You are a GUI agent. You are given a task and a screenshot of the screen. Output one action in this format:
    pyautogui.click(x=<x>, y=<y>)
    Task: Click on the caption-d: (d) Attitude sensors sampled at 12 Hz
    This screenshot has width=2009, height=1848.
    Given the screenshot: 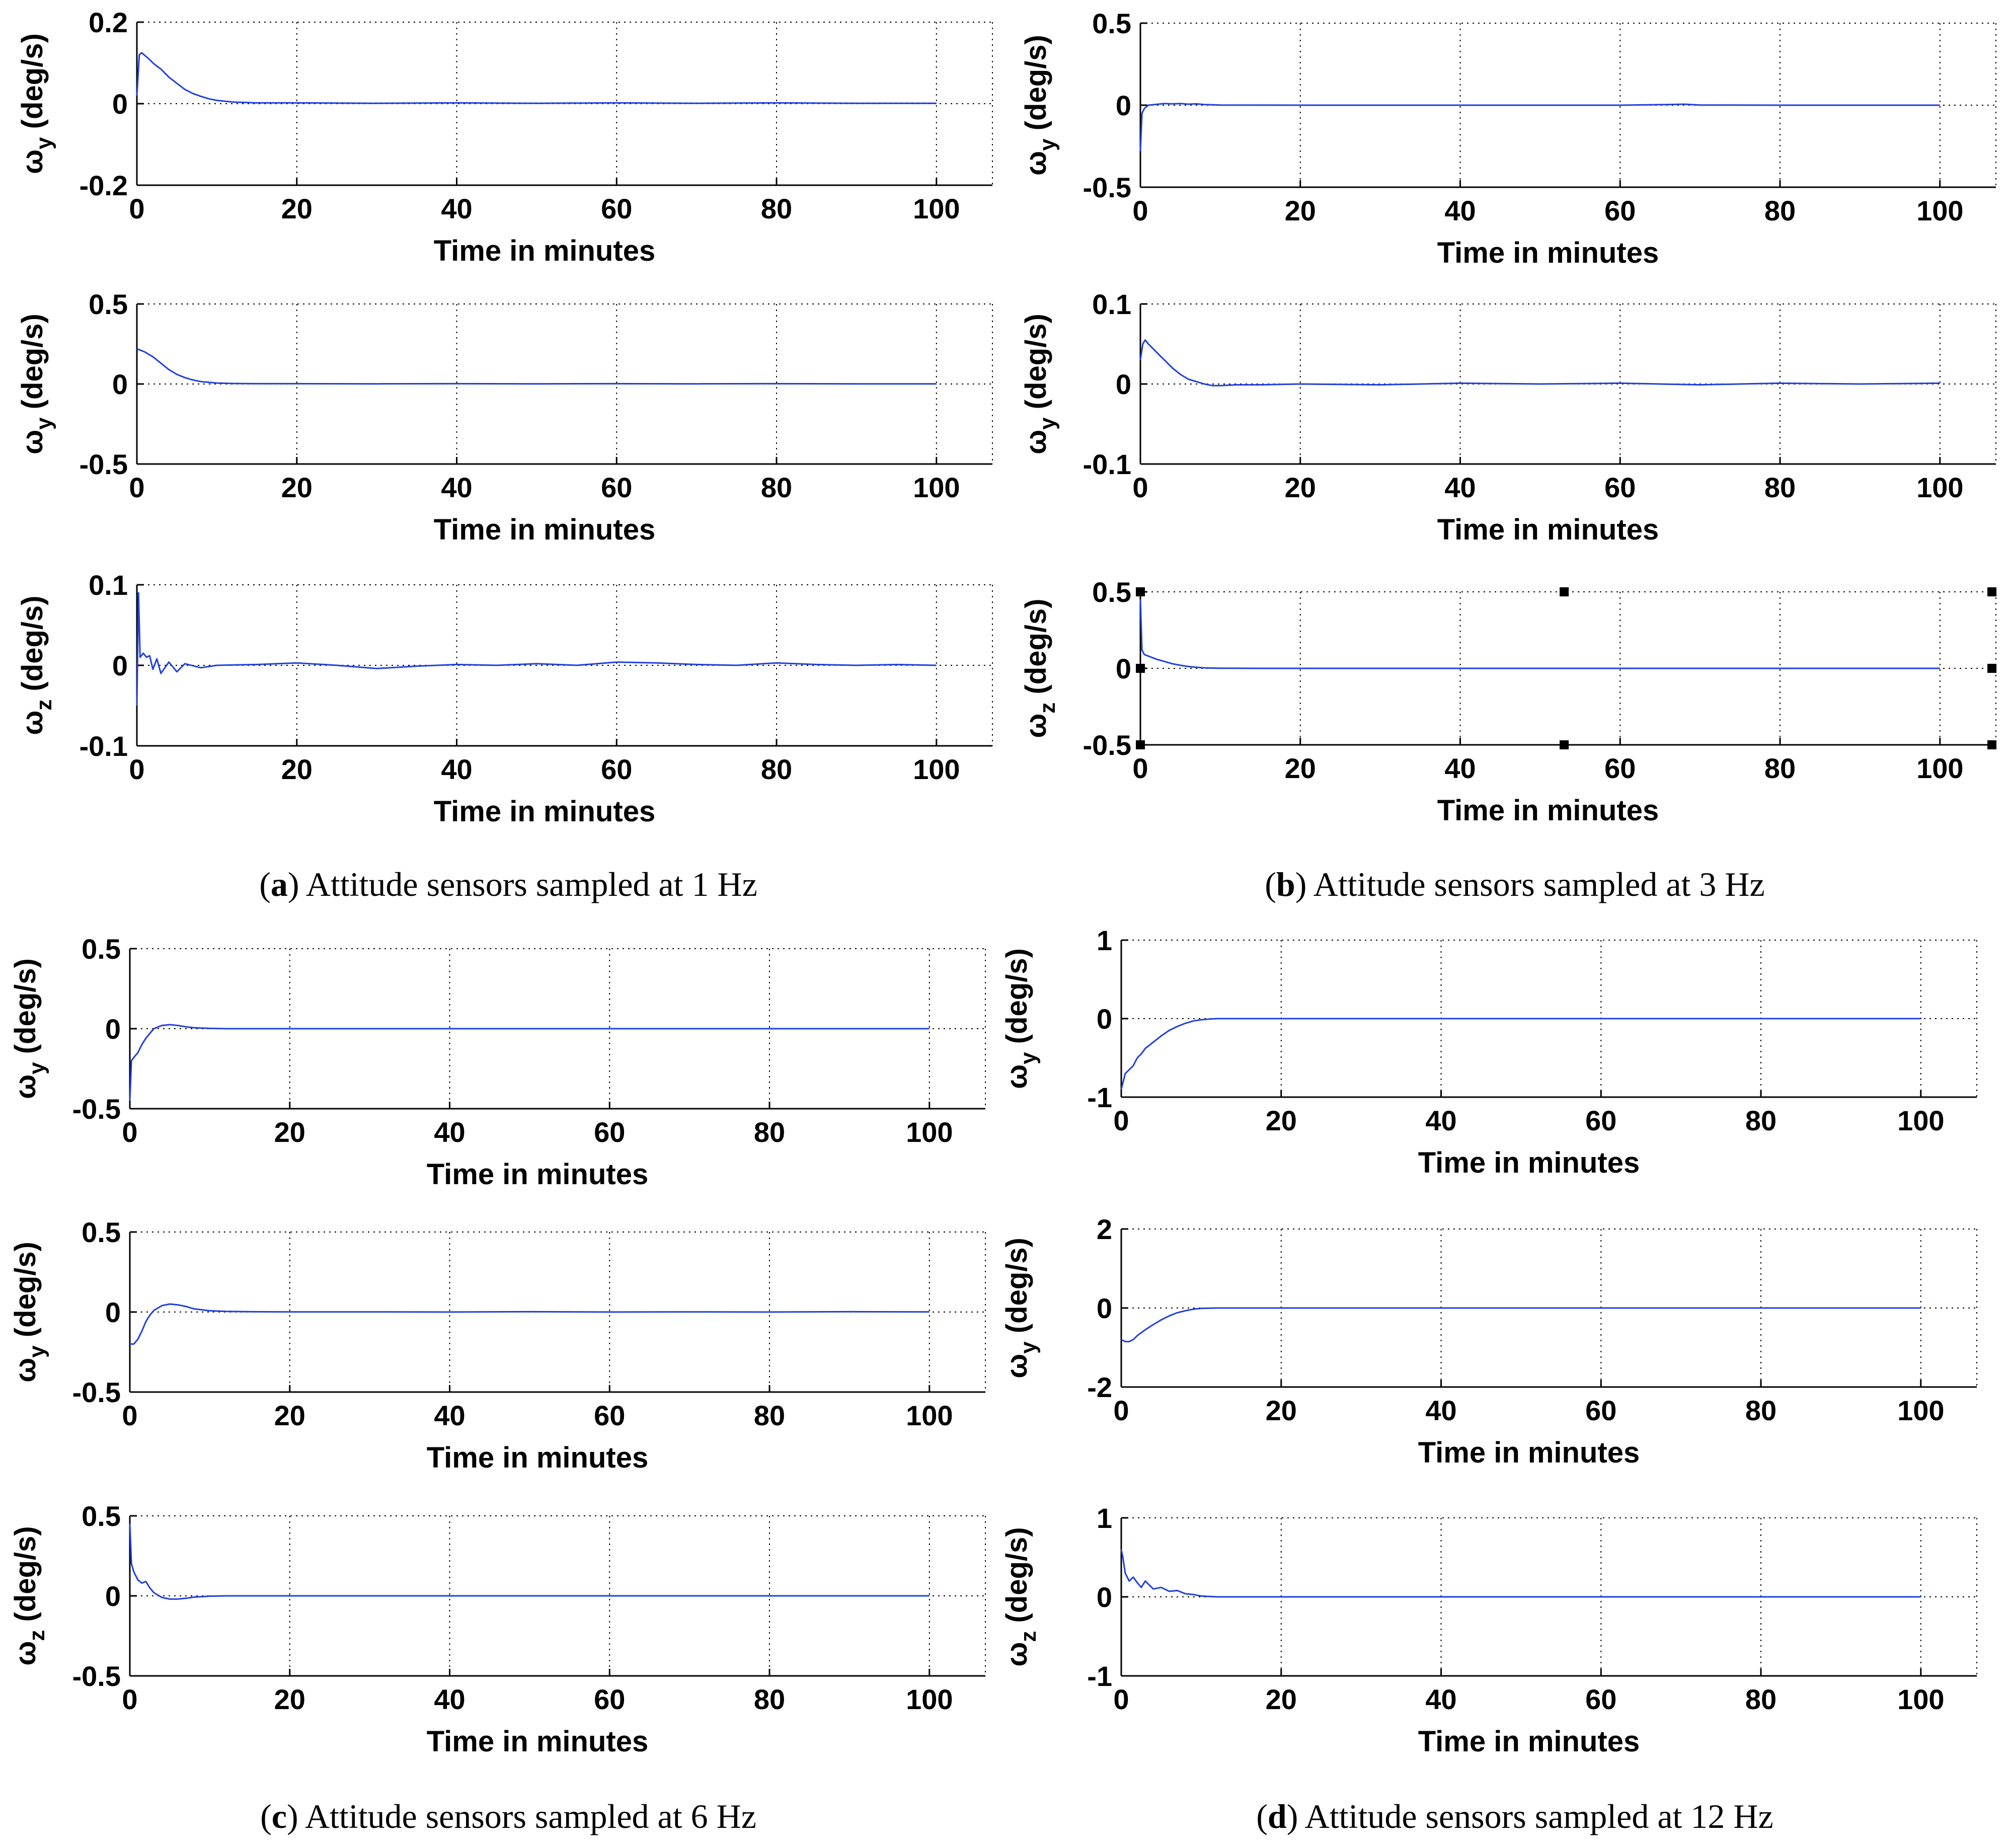 What is the action you would take?
    pyautogui.click(x=1514, y=1816)
    